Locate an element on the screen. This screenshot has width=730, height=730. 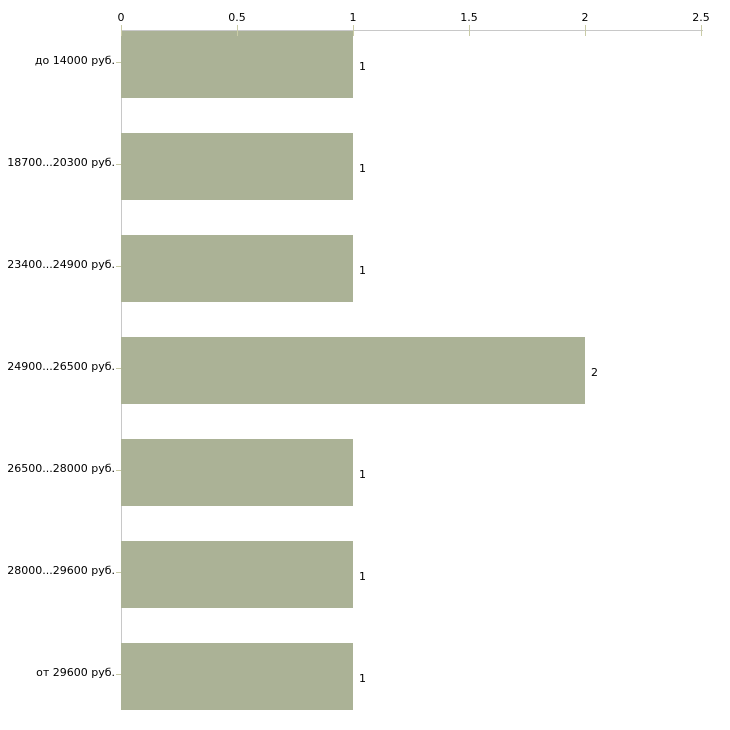
category-label: от 29600 руб. is located at coordinates (75, 672).